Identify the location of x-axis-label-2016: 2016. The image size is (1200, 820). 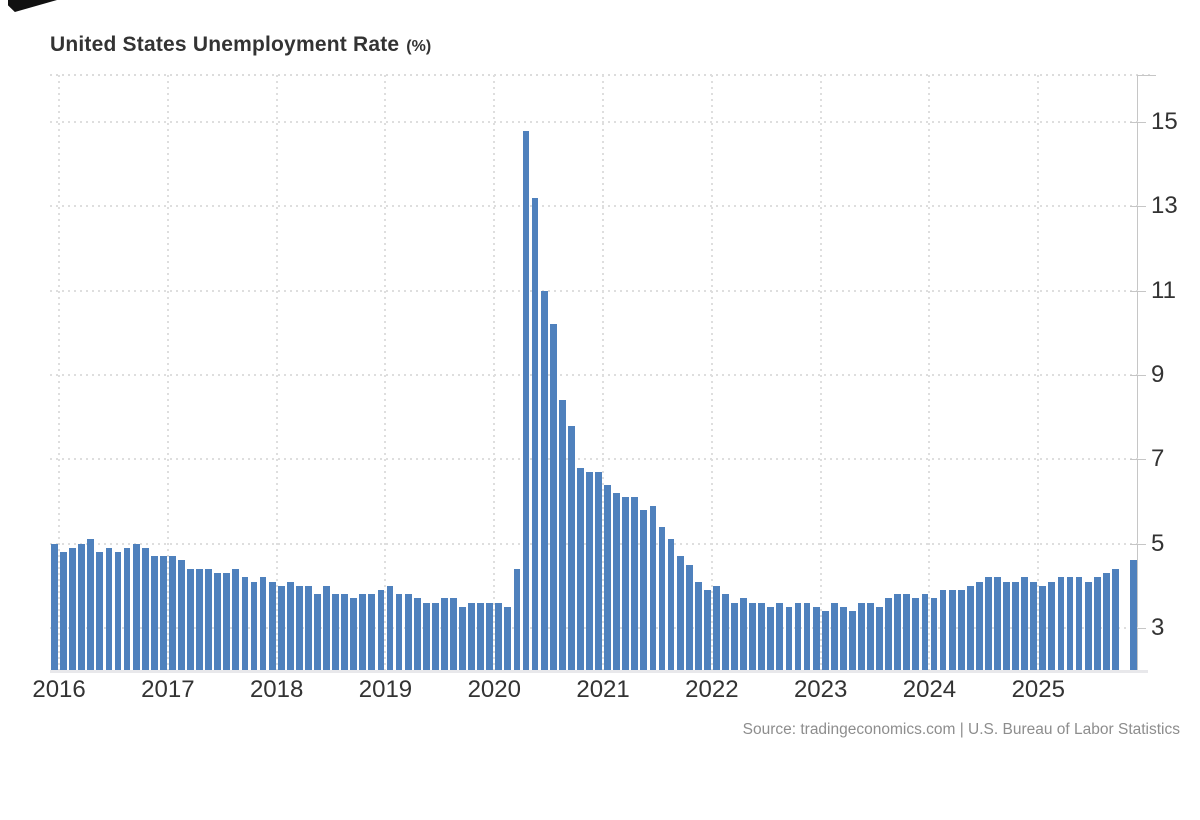
(59, 689).